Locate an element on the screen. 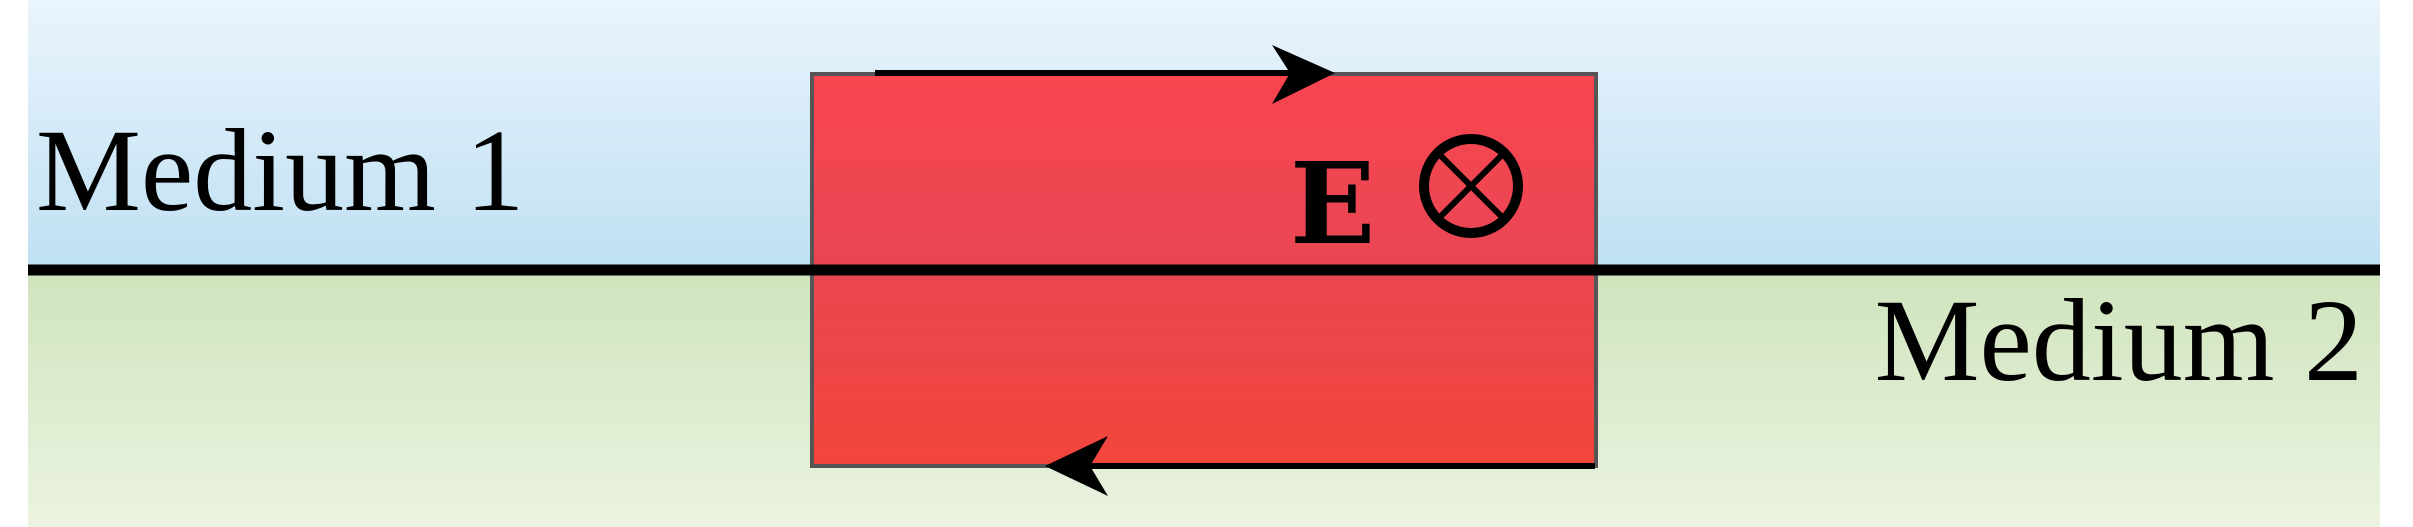 Image resolution: width=2413 pixels, height=527 pixels. arrow-right-icon is located at coordinates (1303, 74).